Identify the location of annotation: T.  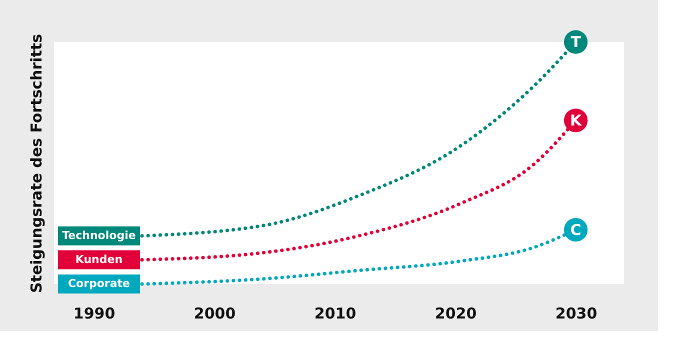
(576, 42).